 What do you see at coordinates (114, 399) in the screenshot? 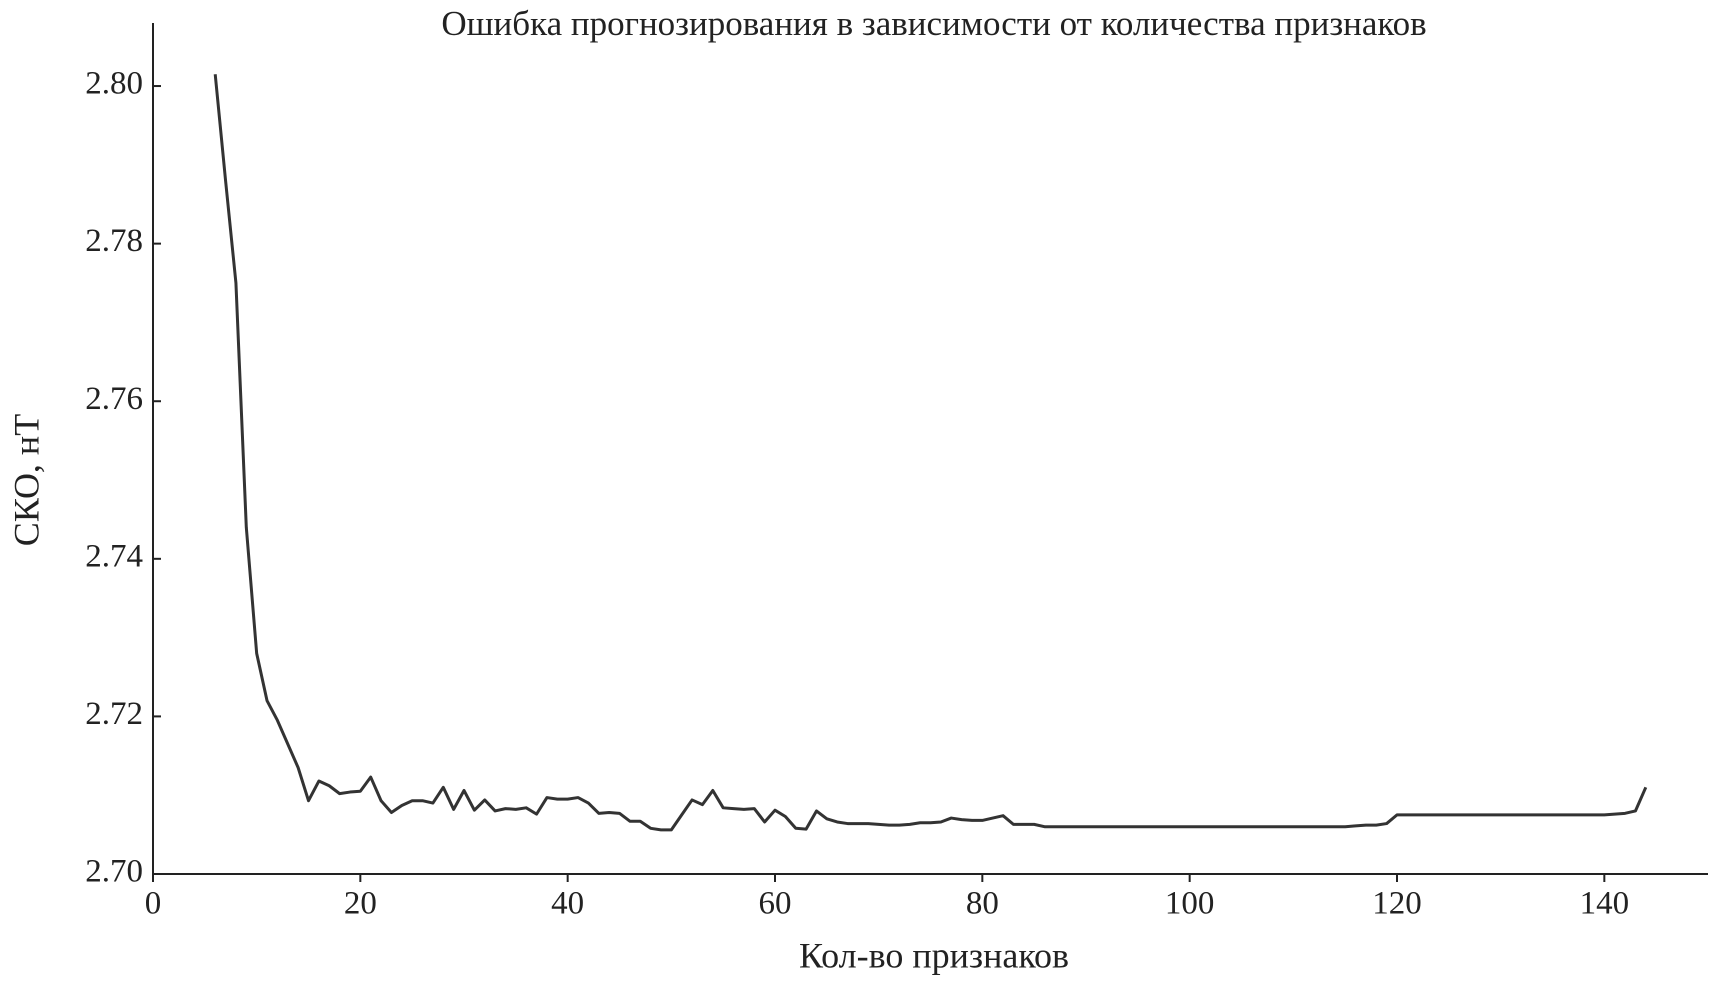
I see `y-tick-label: 2.76` at bounding box center [114, 399].